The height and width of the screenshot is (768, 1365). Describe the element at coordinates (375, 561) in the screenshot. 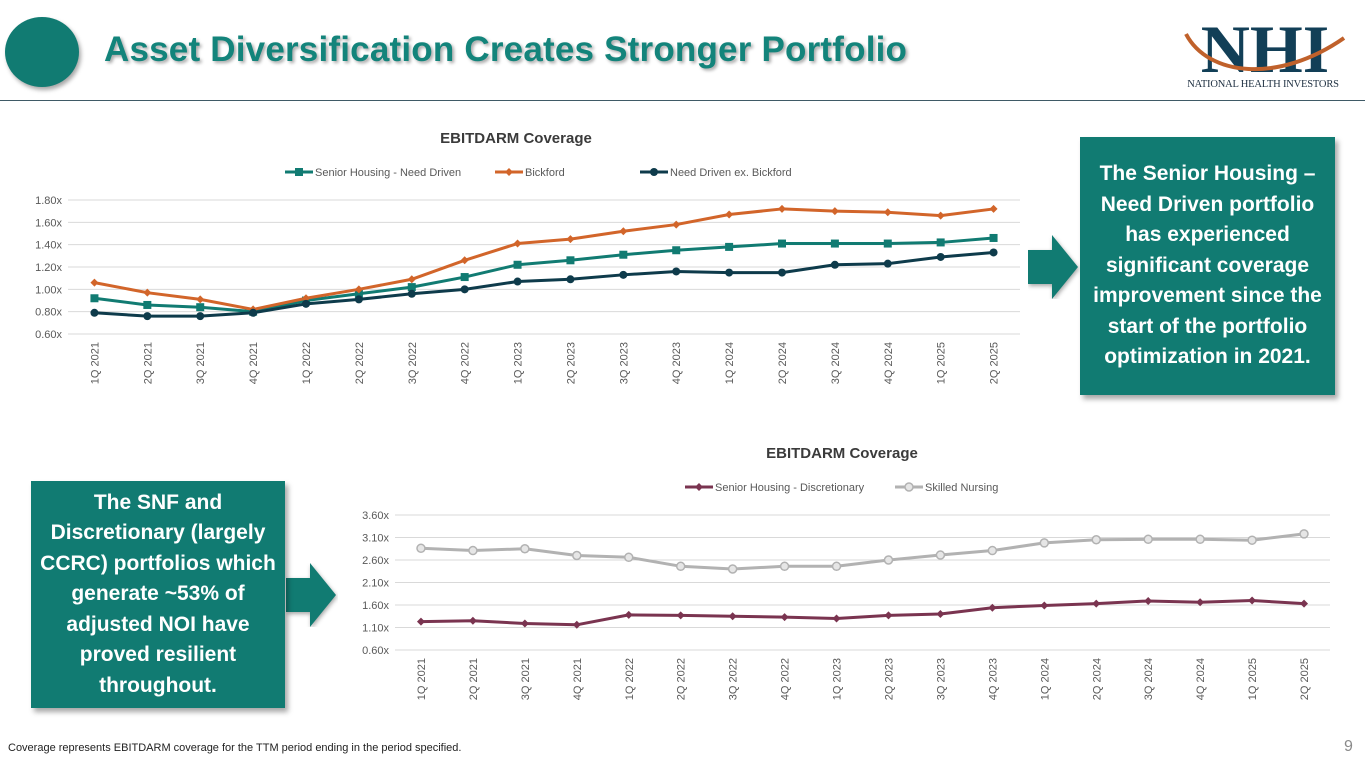

I see `y-tick-label: 2.60x` at that location.